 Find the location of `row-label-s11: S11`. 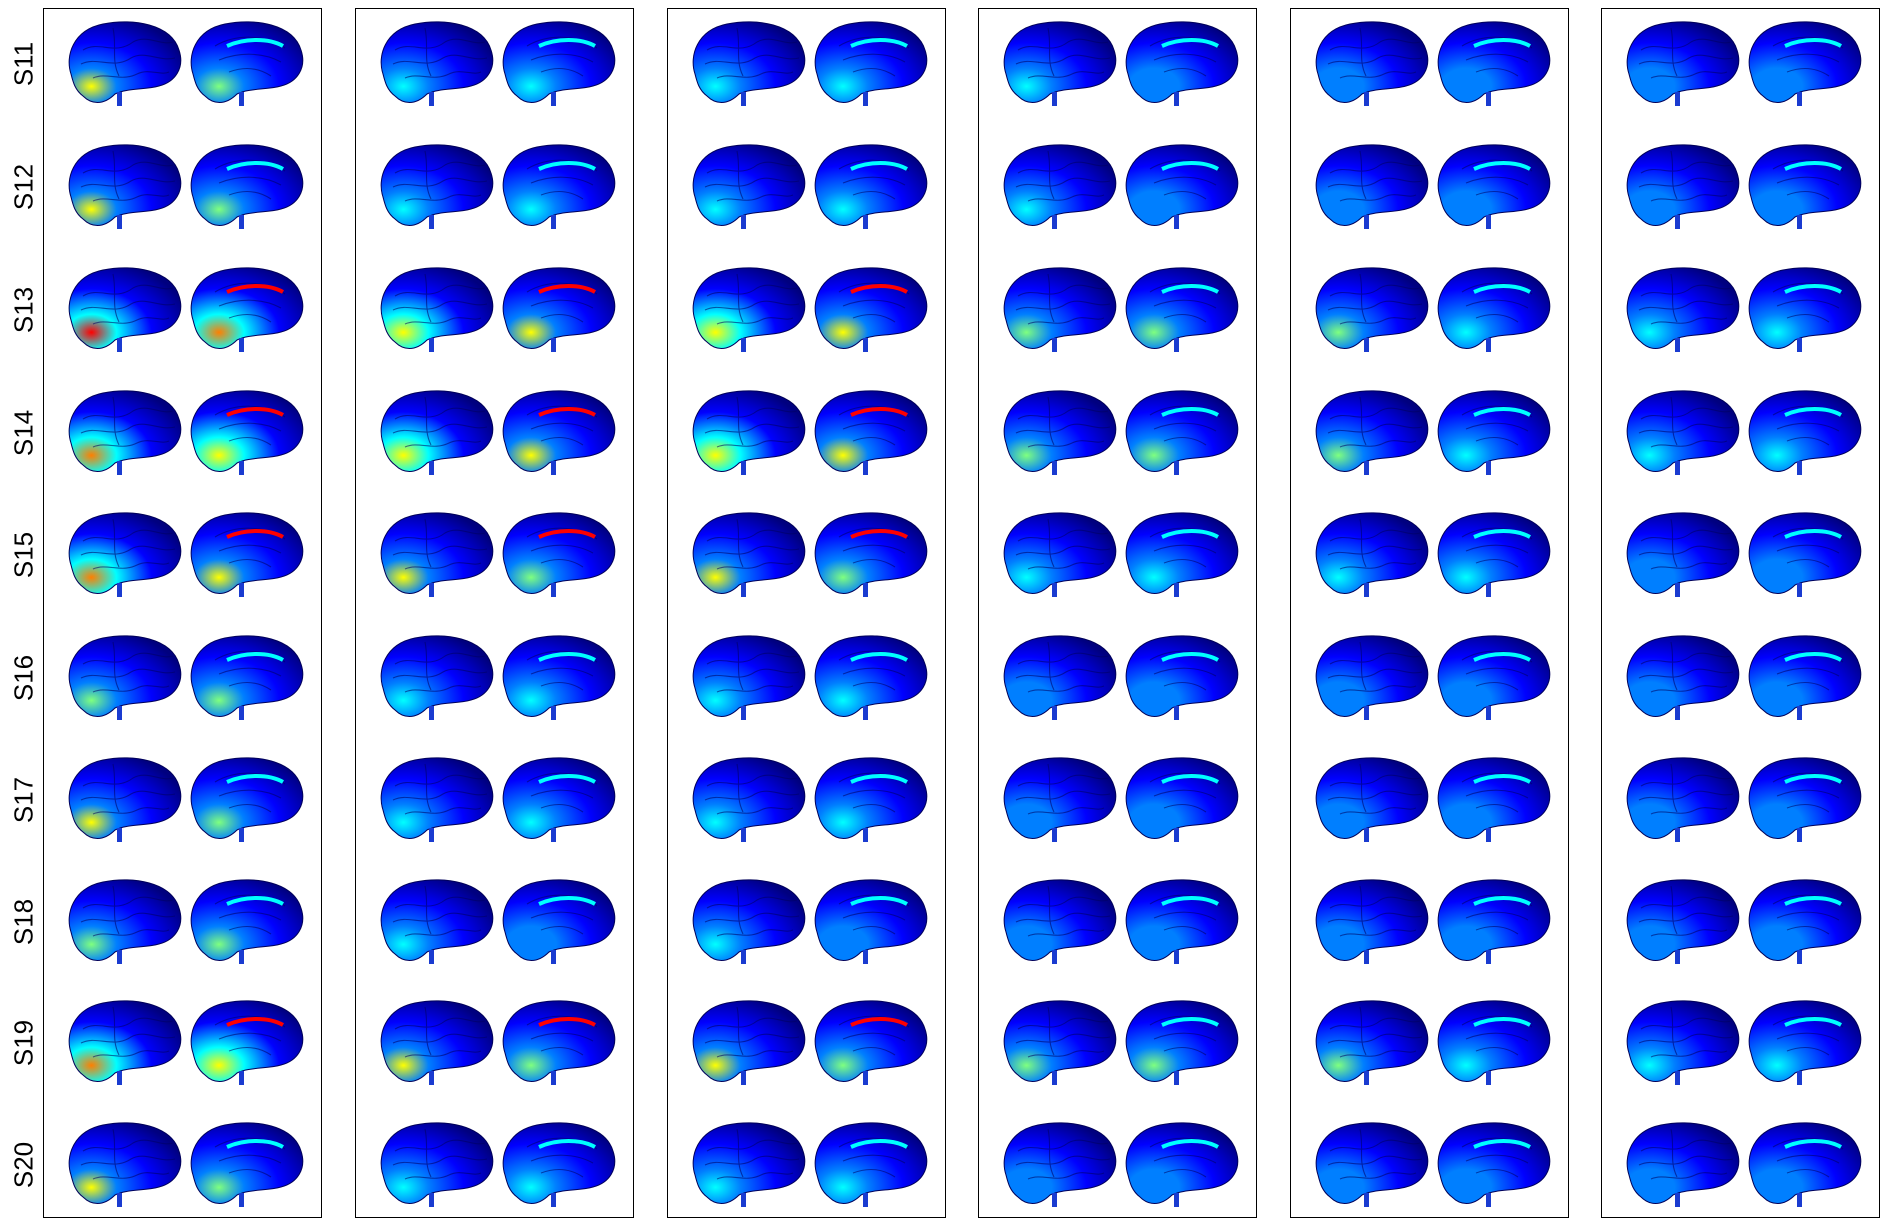

row-label-s11: S11 is located at coordinates (23, 64).